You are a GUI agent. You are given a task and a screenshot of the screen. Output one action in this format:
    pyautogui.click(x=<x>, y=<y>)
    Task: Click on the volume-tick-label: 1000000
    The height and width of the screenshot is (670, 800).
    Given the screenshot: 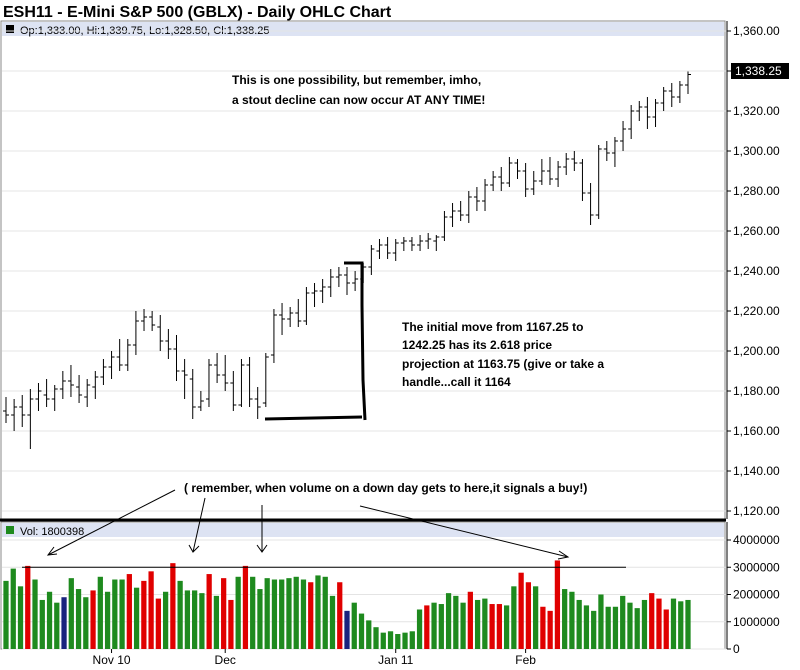 What is the action you would take?
    pyautogui.click(x=756, y=622)
    